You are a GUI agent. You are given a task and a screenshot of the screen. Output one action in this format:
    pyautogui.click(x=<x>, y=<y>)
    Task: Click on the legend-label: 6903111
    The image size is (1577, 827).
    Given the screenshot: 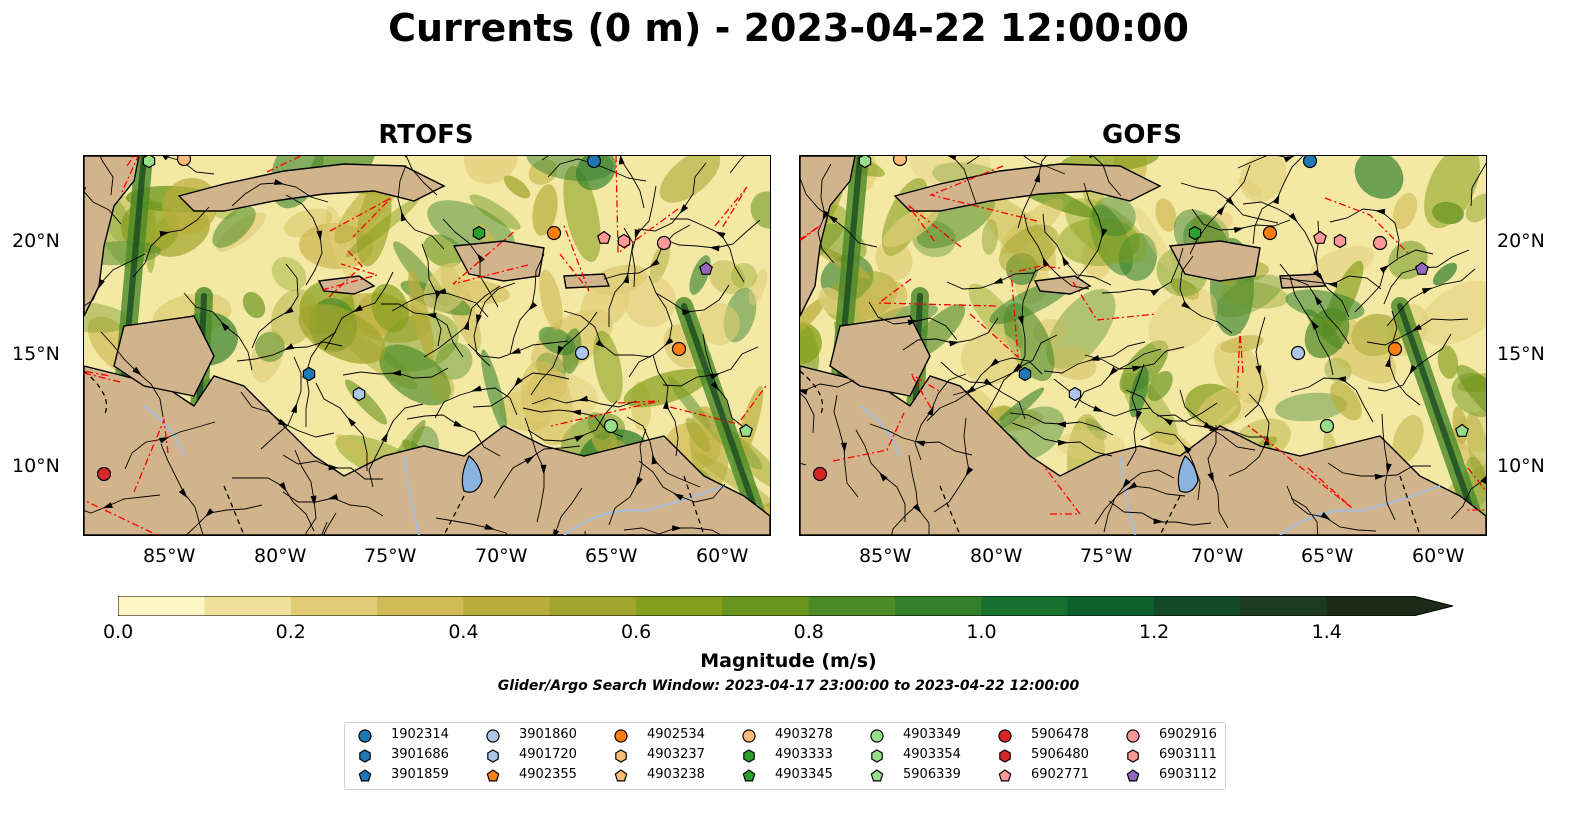 What is the action you would take?
    pyautogui.click(x=1188, y=754)
    